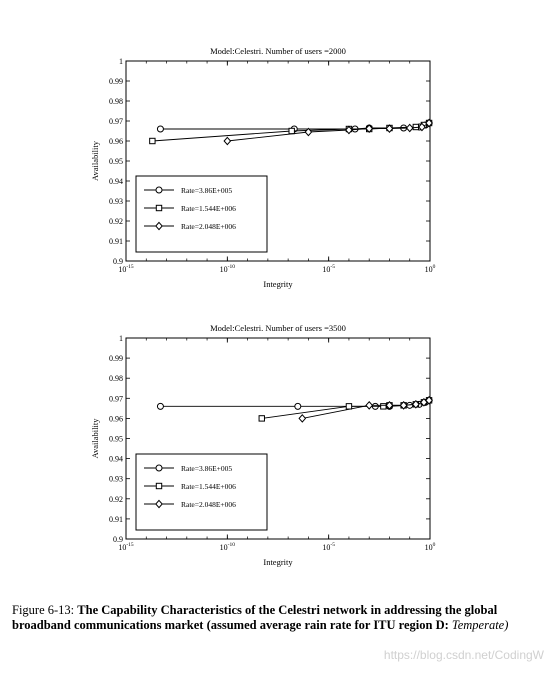  What do you see at coordinates (278, 51) in the screenshot?
I see `chart-title: Model:Celestri. Number of users =2000` at bounding box center [278, 51].